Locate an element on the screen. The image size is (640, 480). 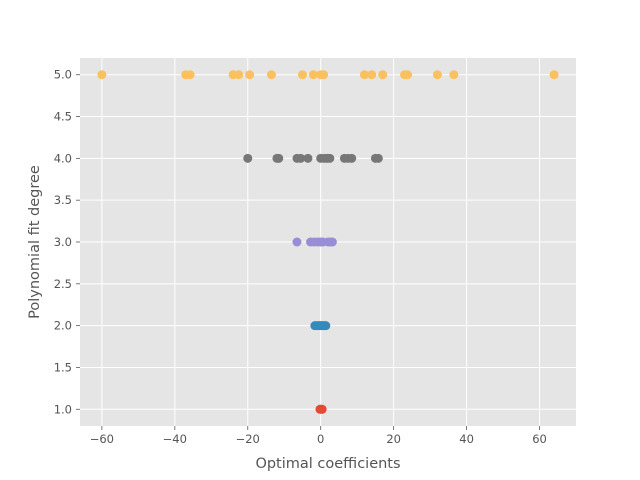
x-tick-label: −60 is located at coordinates (102, 439).